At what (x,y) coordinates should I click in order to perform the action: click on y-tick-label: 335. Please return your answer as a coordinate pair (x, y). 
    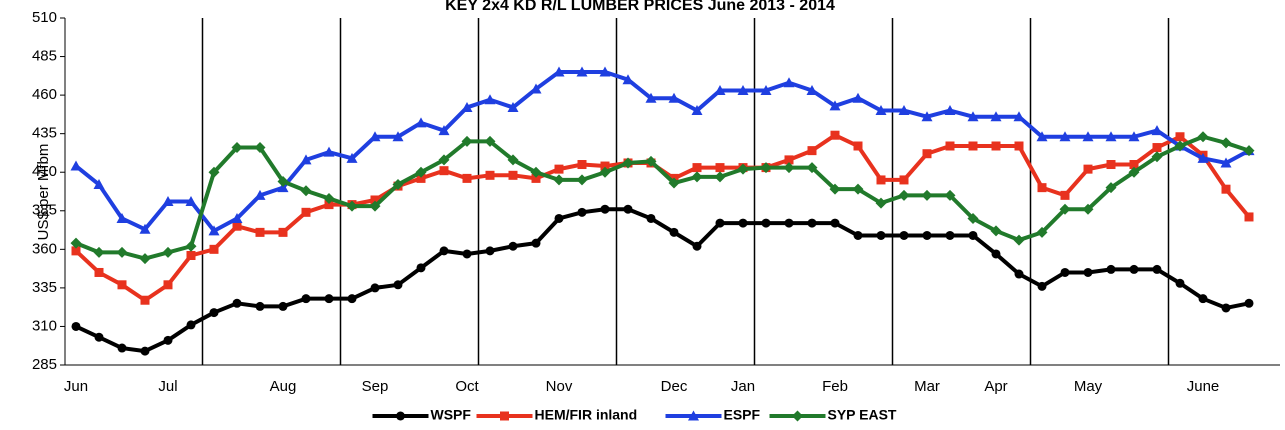
    Looking at the image, I should click on (44, 287).